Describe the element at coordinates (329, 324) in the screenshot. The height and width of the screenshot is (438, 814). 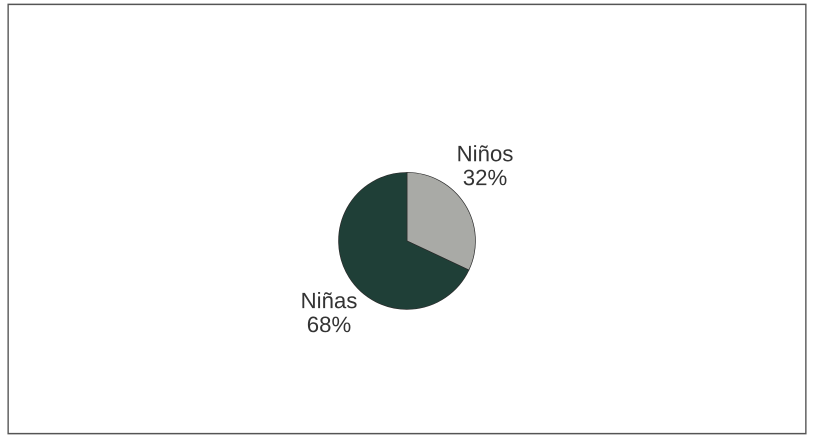
I see `data-label: 68%` at that location.